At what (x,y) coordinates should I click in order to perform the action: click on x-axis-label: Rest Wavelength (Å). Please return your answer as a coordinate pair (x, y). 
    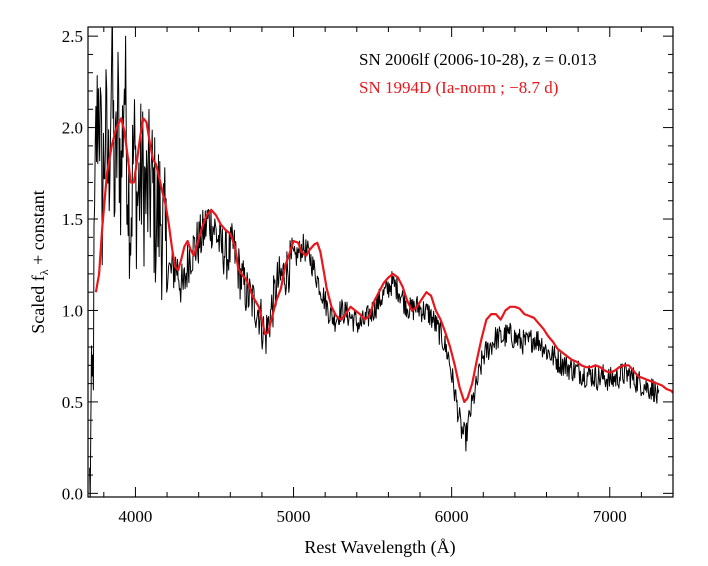
    Looking at the image, I should click on (379, 547).